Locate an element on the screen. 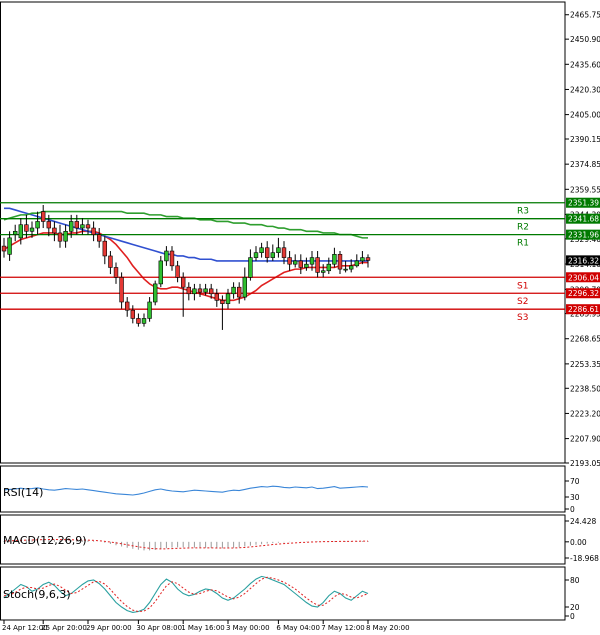 Image resolution: width=600 pixels, height=635 pixels. time-tick-label: 6 May 04:00 is located at coordinates (298, 628).